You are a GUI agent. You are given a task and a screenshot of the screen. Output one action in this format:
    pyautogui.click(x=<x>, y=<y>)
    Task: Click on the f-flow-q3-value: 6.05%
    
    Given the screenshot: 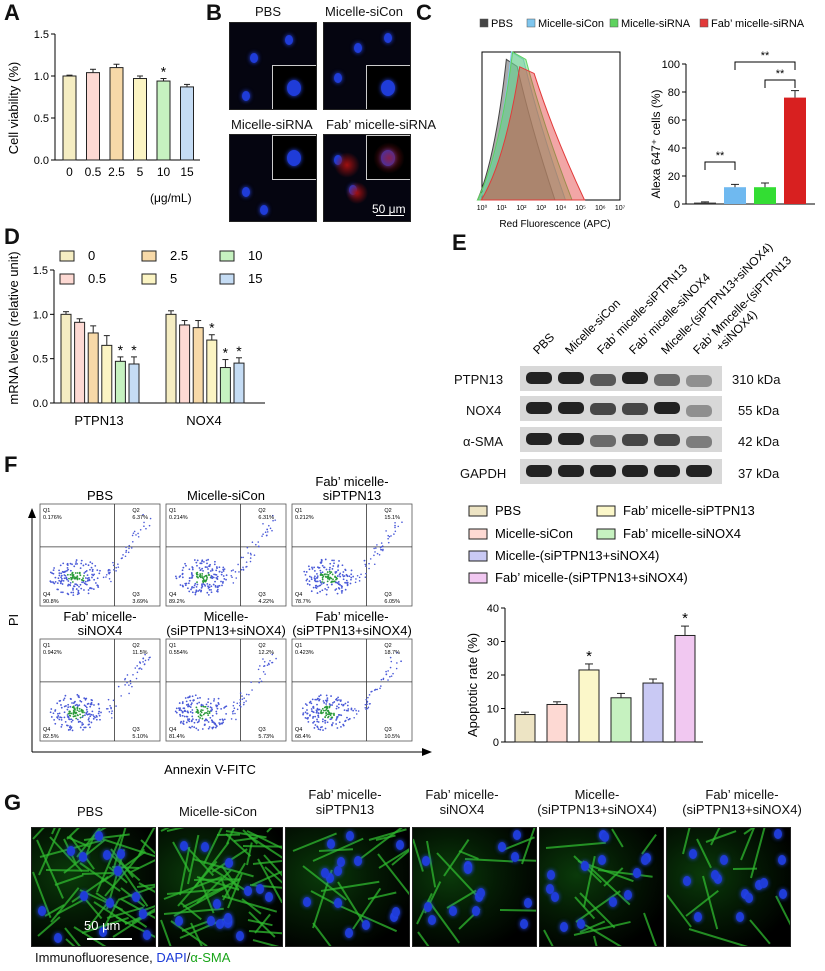 What is the action you would take?
    pyautogui.click(x=392, y=602)
    